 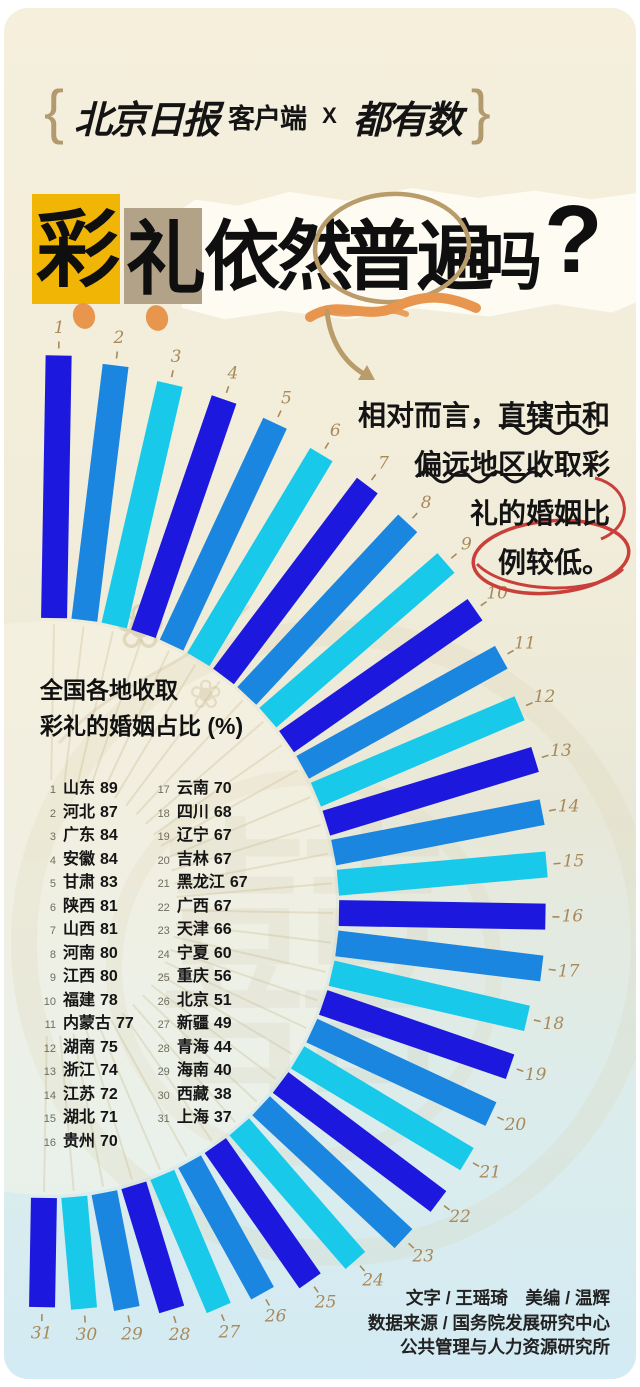 I want to click on list-item-rank: 3, so click(x=52, y=837).